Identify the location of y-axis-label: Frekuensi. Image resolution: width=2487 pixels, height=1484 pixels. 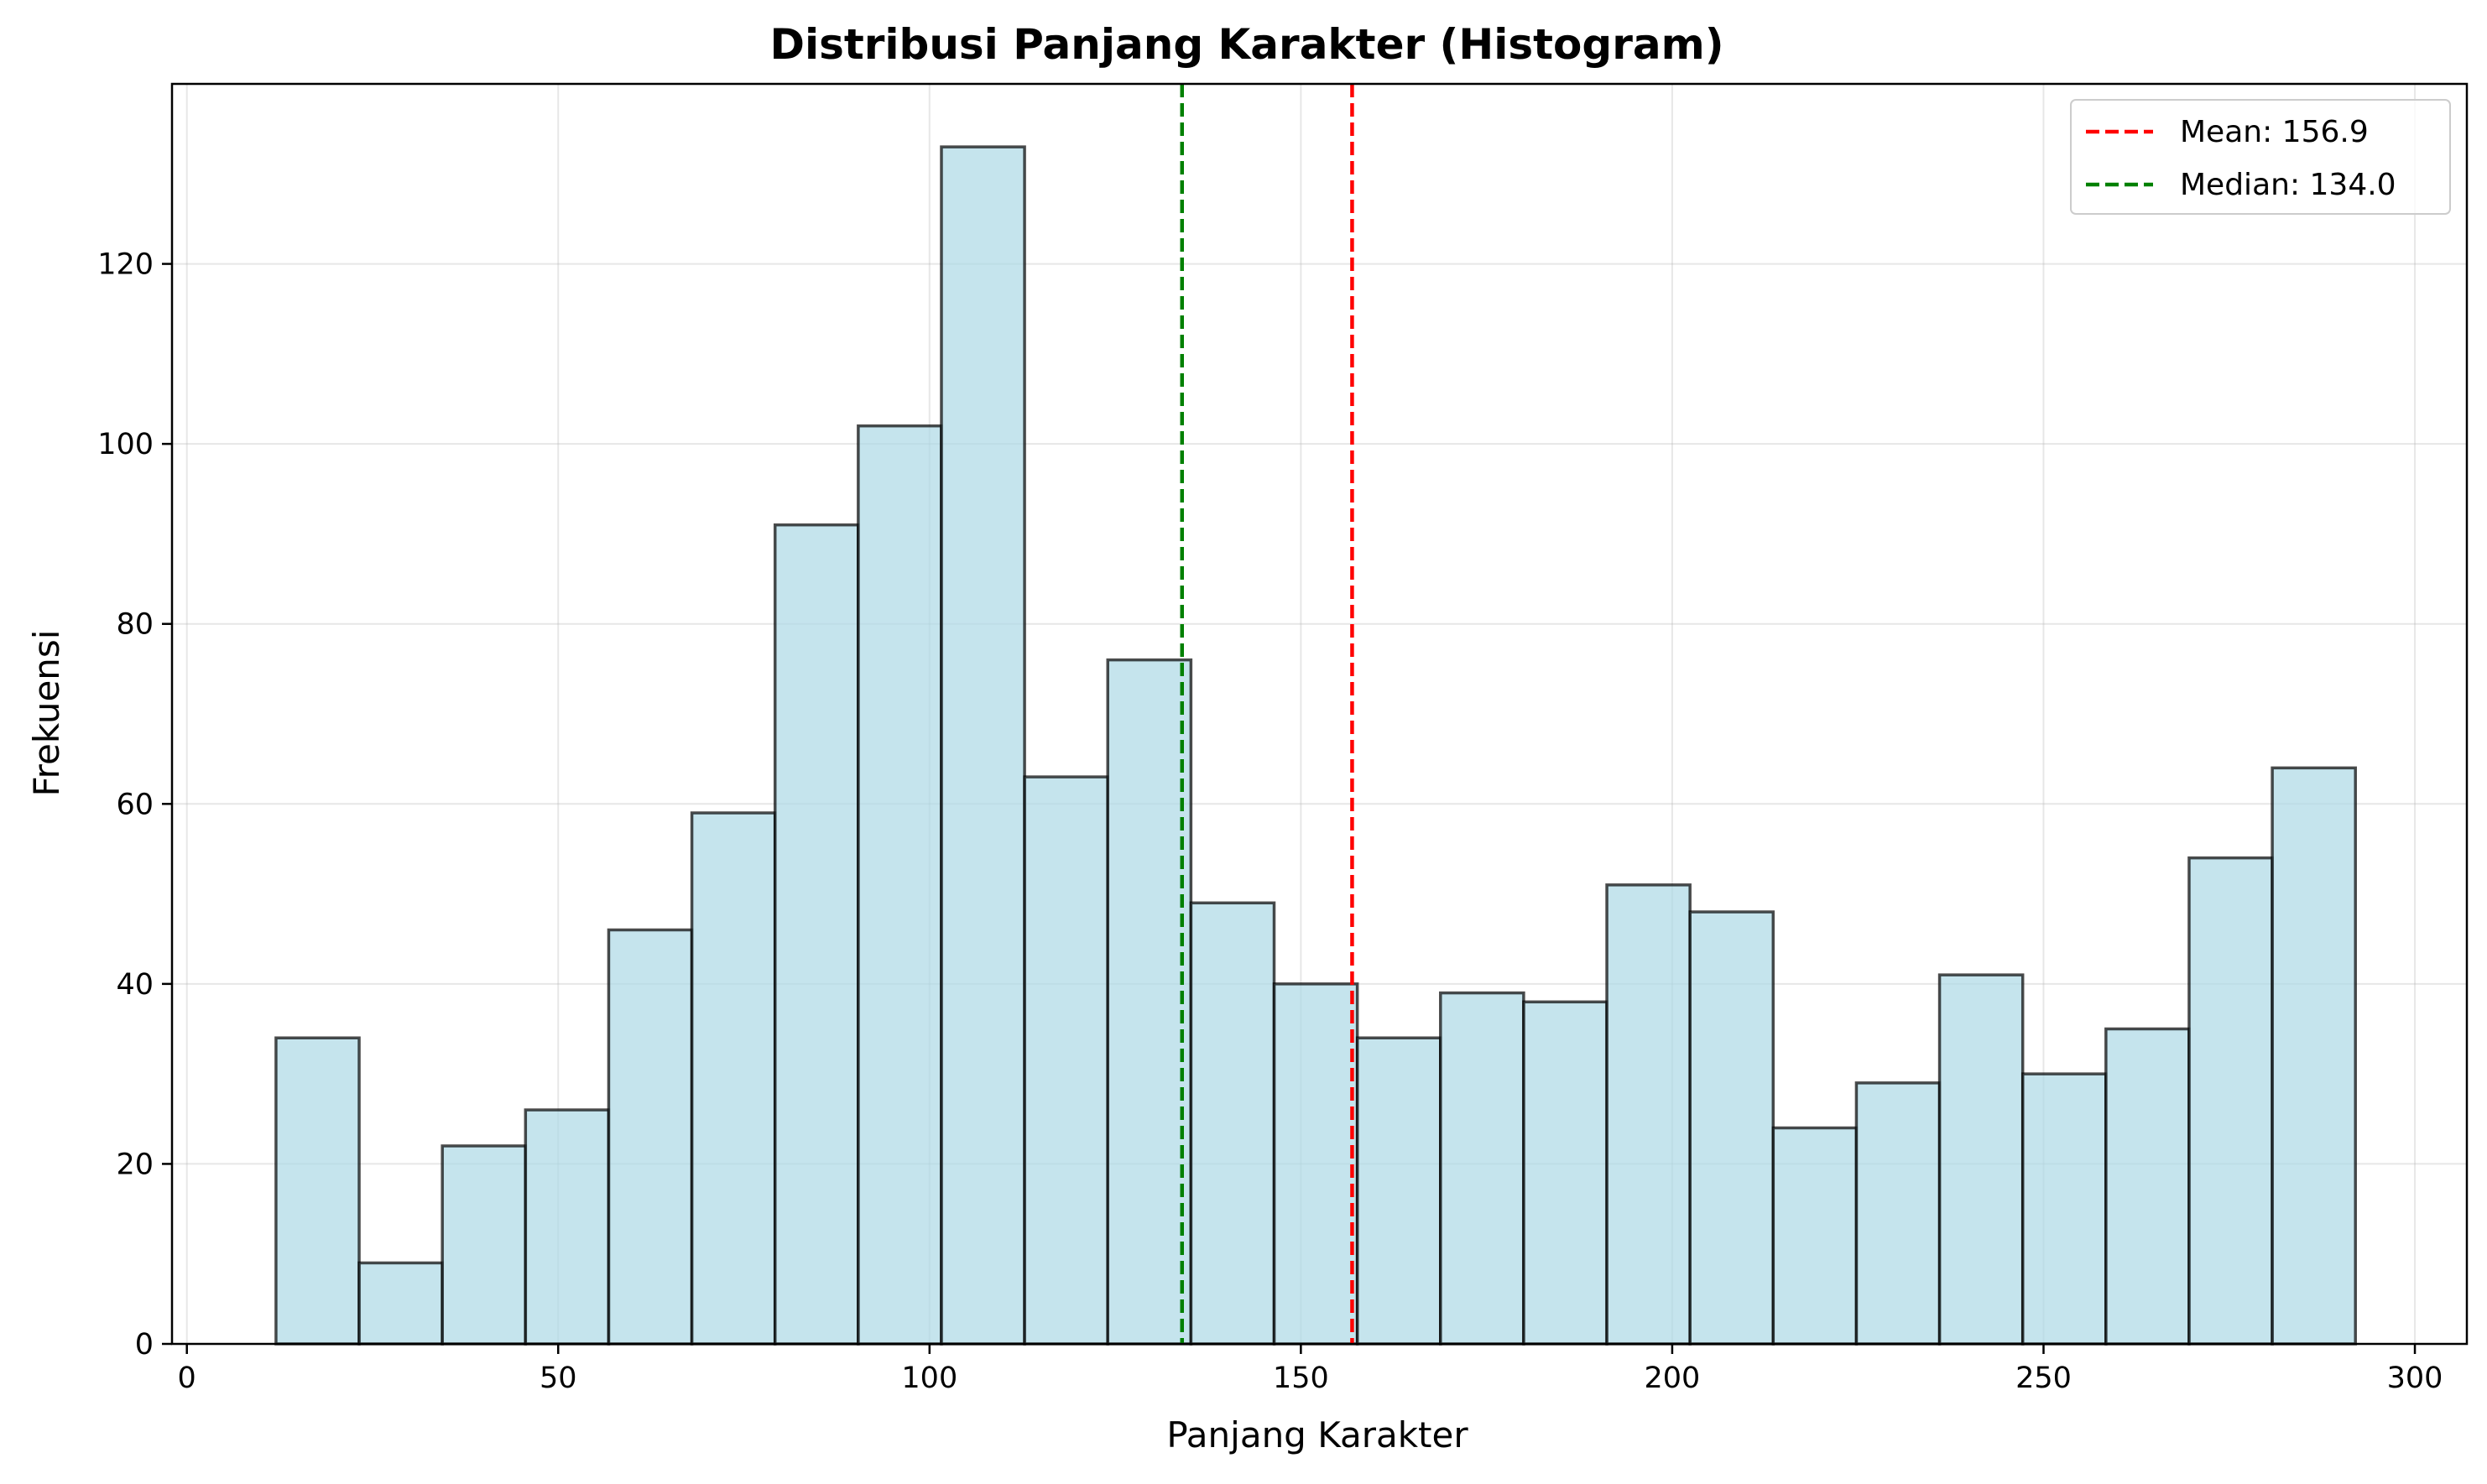
(47, 713).